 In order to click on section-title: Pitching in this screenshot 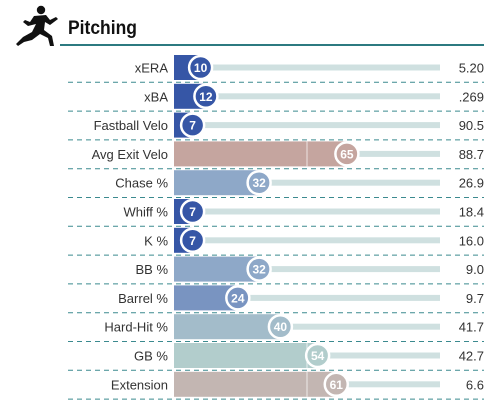, I will do `click(102, 28)`.